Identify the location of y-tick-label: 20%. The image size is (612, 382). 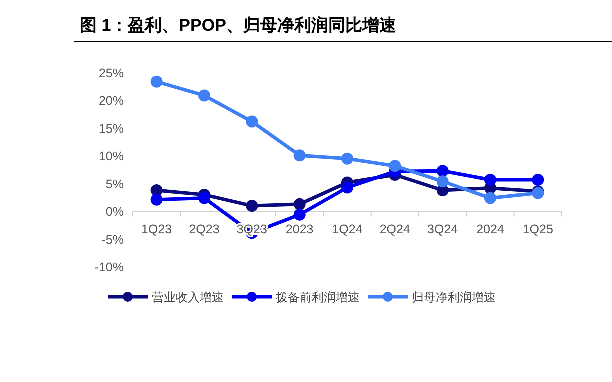
(111, 101).